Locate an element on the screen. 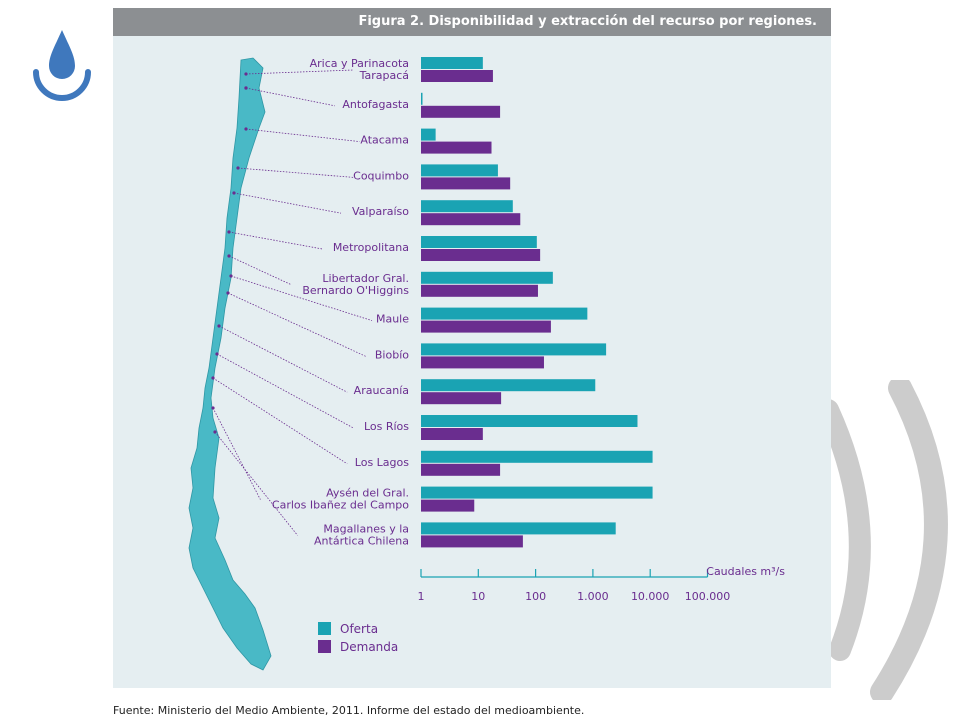 The width and height of the screenshot is (960, 720). region-label-line: Maule is located at coordinates (392, 319).